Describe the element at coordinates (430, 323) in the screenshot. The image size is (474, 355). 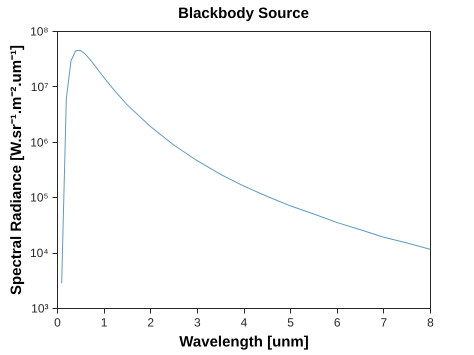
I see `x-tick-label: 8` at that location.